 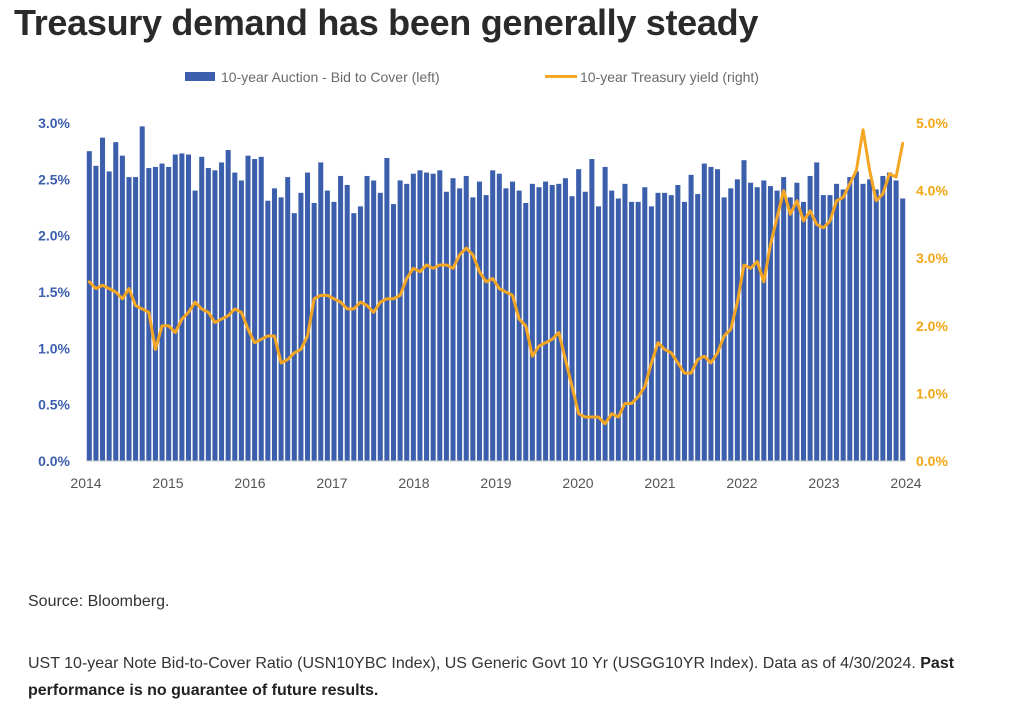 I want to click on x-tick-label: 2023, so click(x=823, y=483).